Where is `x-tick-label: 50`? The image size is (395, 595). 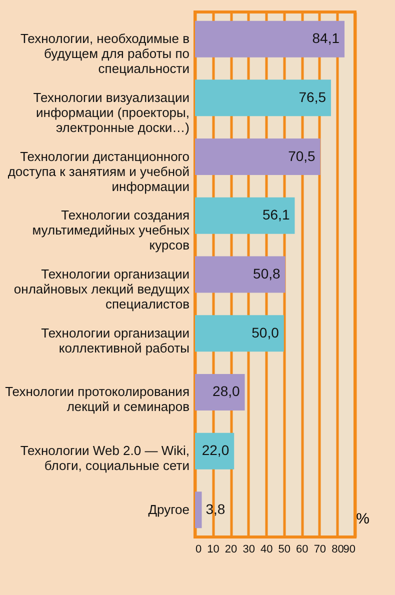
x-tick-label: 50 is located at coordinates (284, 550).